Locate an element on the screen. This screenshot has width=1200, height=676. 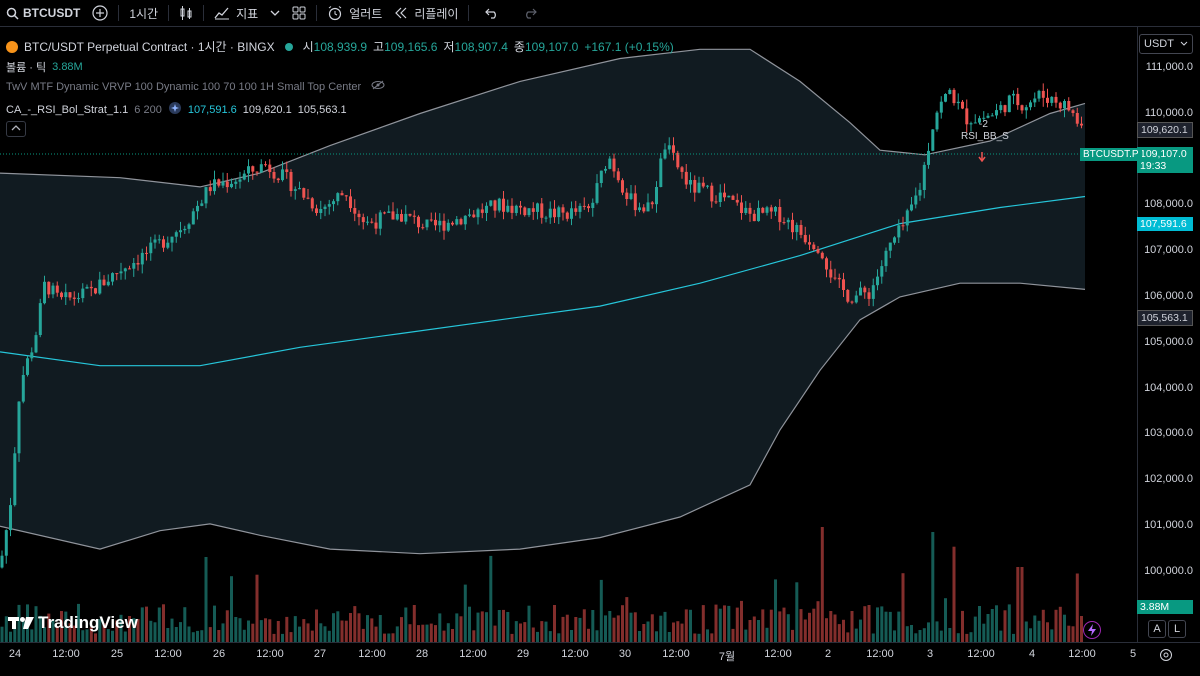
collapse-legend-button is located at coordinates (16, 129).